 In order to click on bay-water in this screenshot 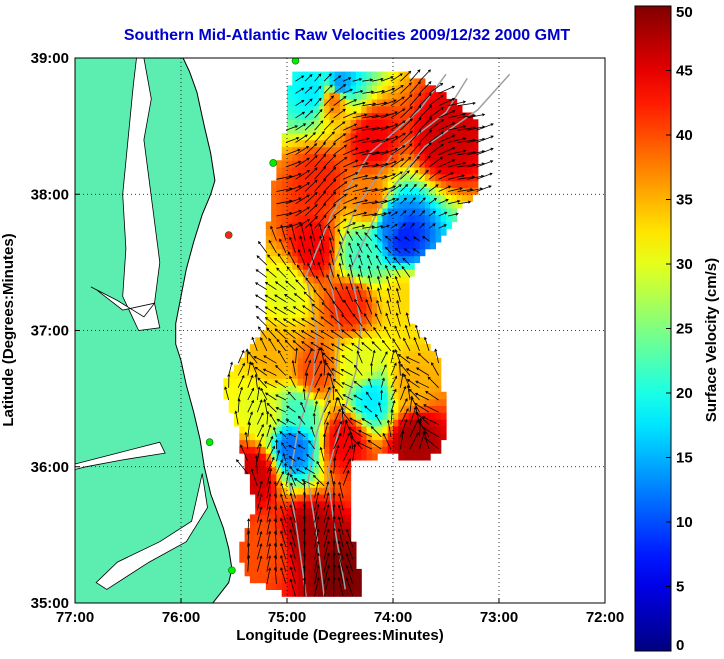, I will do `click(123, 302)`.